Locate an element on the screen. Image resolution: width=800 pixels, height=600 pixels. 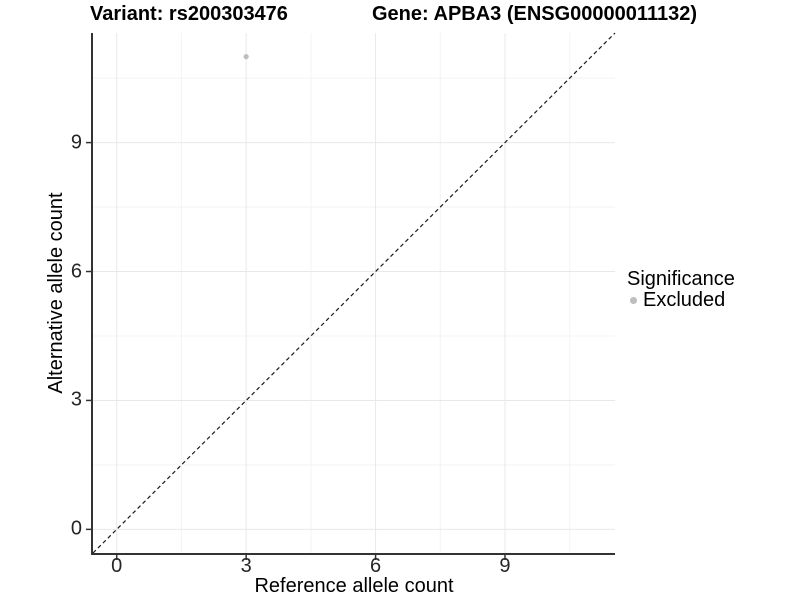
gene-title: Gene: APBA3 (ENSG00000011132) is located at coordinates (534, 14).